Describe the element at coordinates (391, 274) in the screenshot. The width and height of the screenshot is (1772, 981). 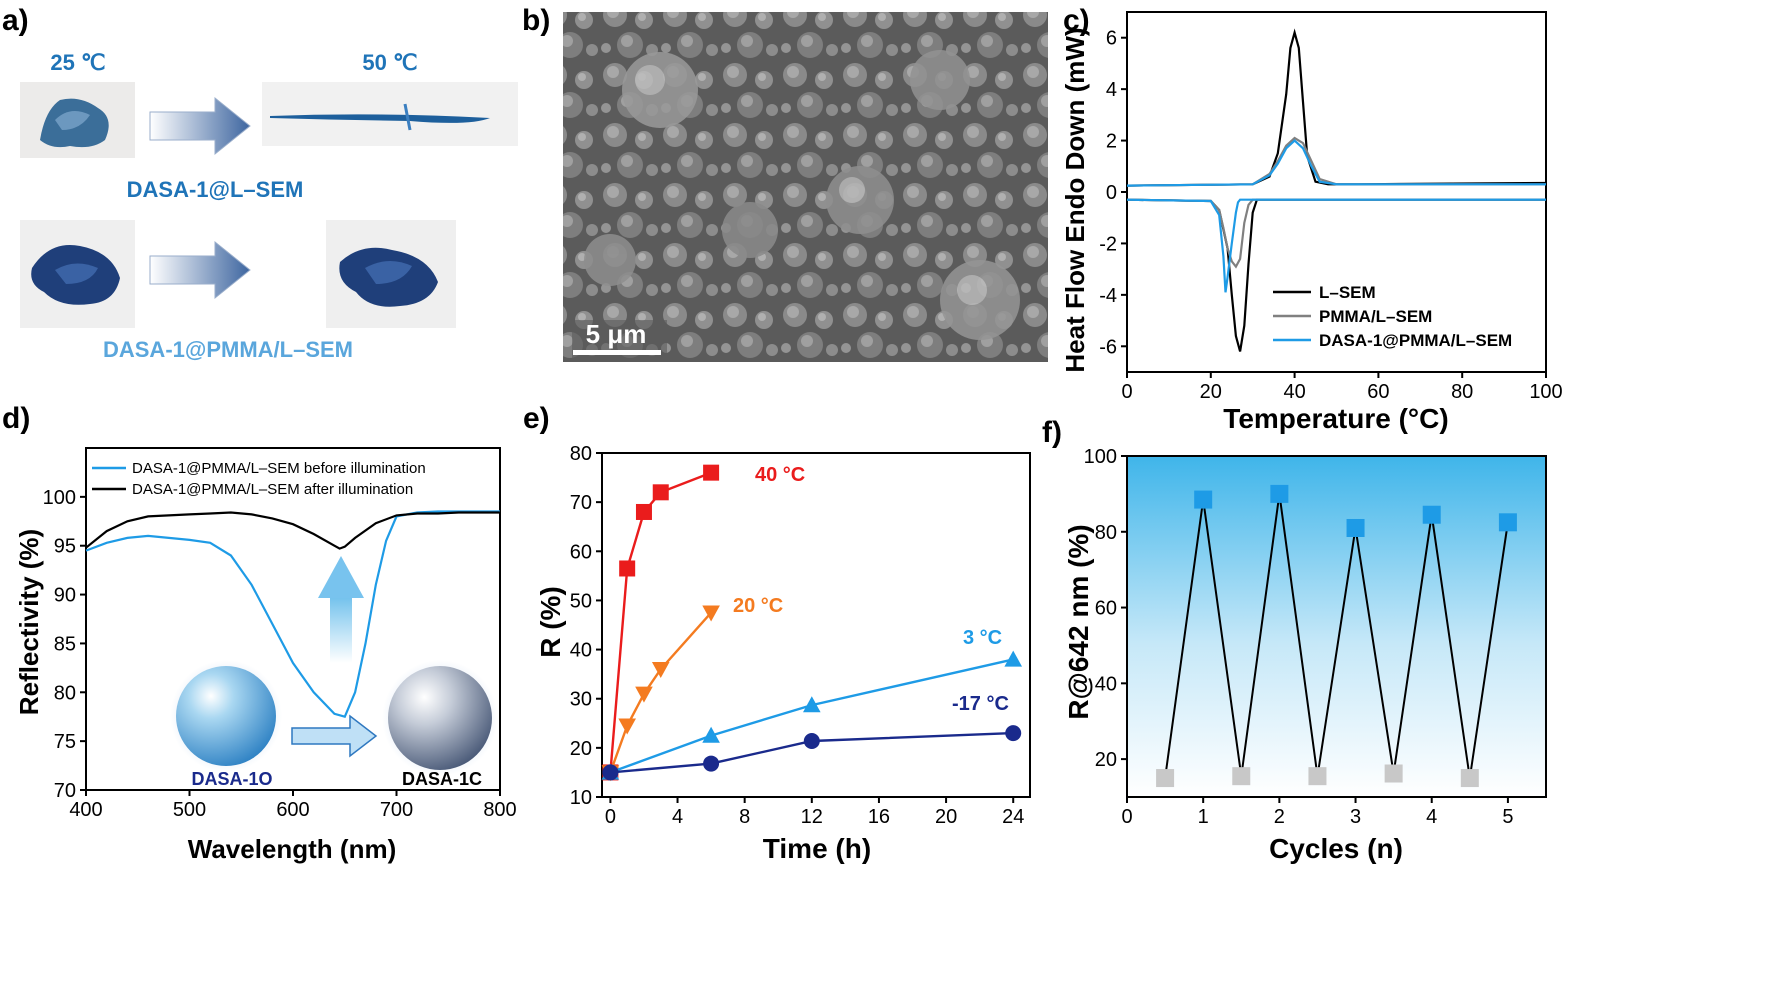
I see `photo-pmma-50c` at that location.